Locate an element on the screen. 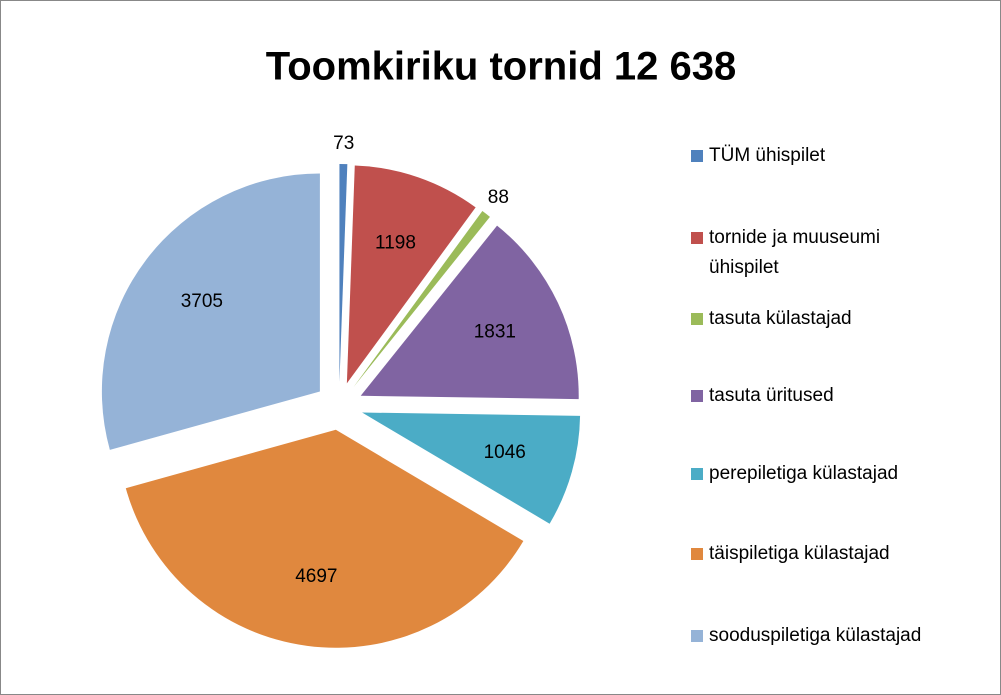 The height and width of the screenshot is (695, 1001). legend-item: täispiletiga külastajad is located at coordinates (835, 554).